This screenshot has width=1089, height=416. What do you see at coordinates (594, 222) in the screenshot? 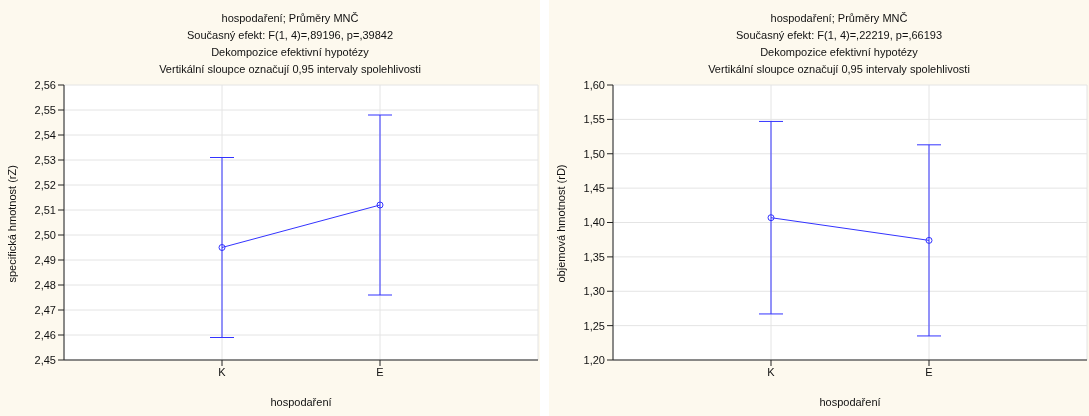
I see `y-tick-label: 1,40` at bounding box center [594, 222].